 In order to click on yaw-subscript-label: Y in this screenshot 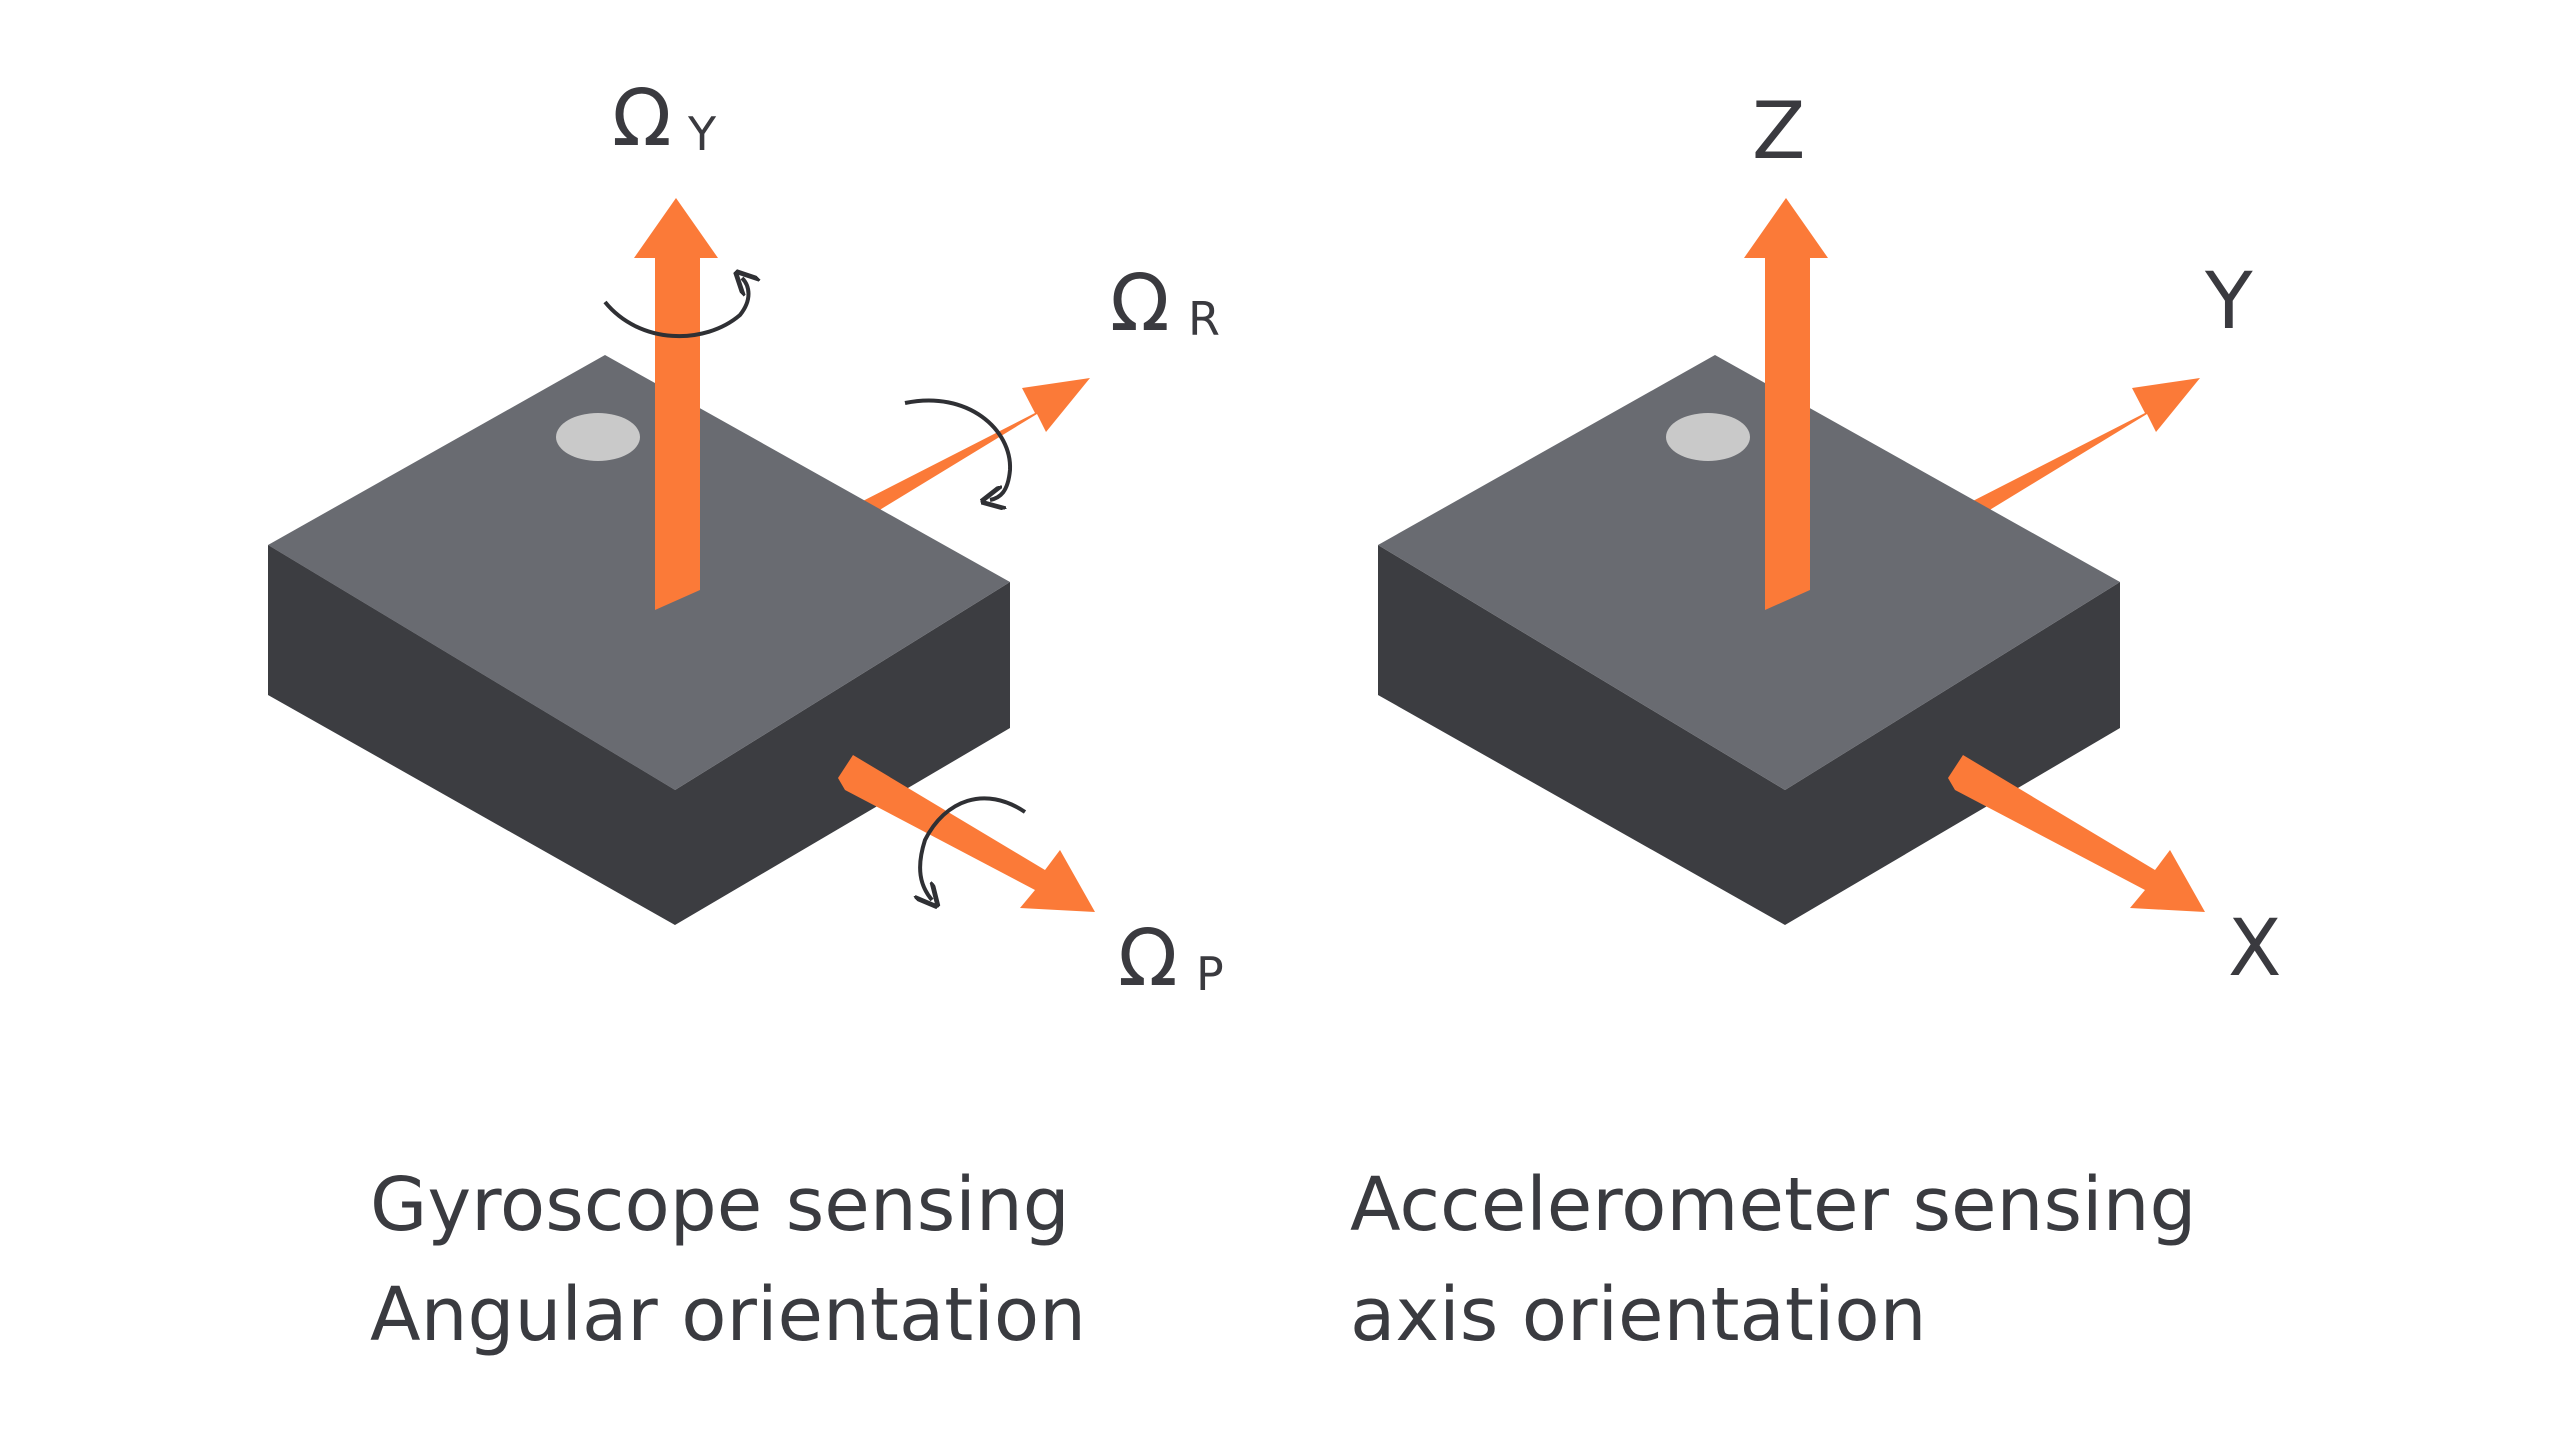, I will do `click(702, 134)`.